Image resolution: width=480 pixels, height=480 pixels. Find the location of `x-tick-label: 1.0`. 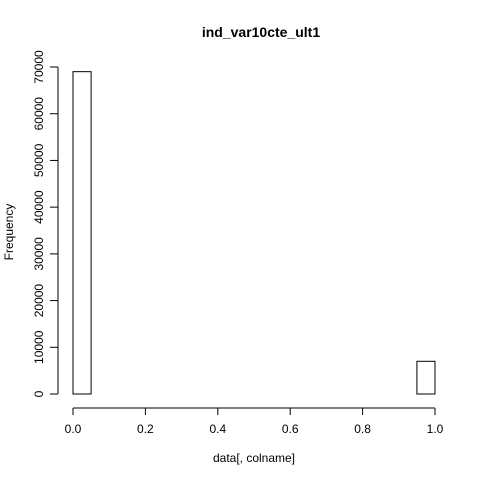

x-tick-label: 1.0 is located at coordinates (435, 429).